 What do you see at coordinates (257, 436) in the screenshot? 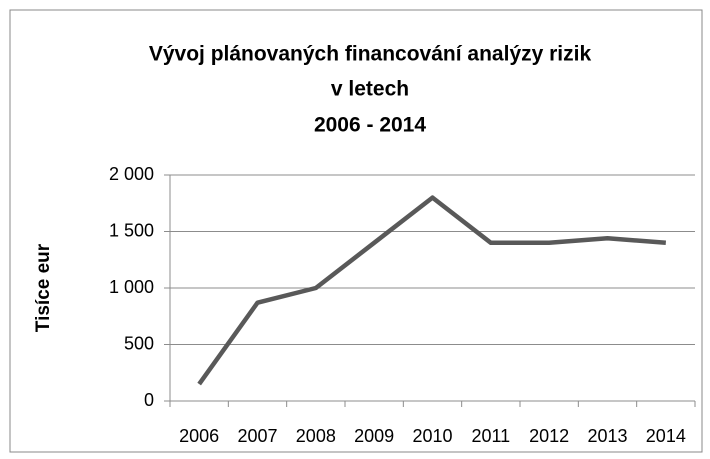
I see `x-tick-label: 2007` at bounding box center [257, 436].